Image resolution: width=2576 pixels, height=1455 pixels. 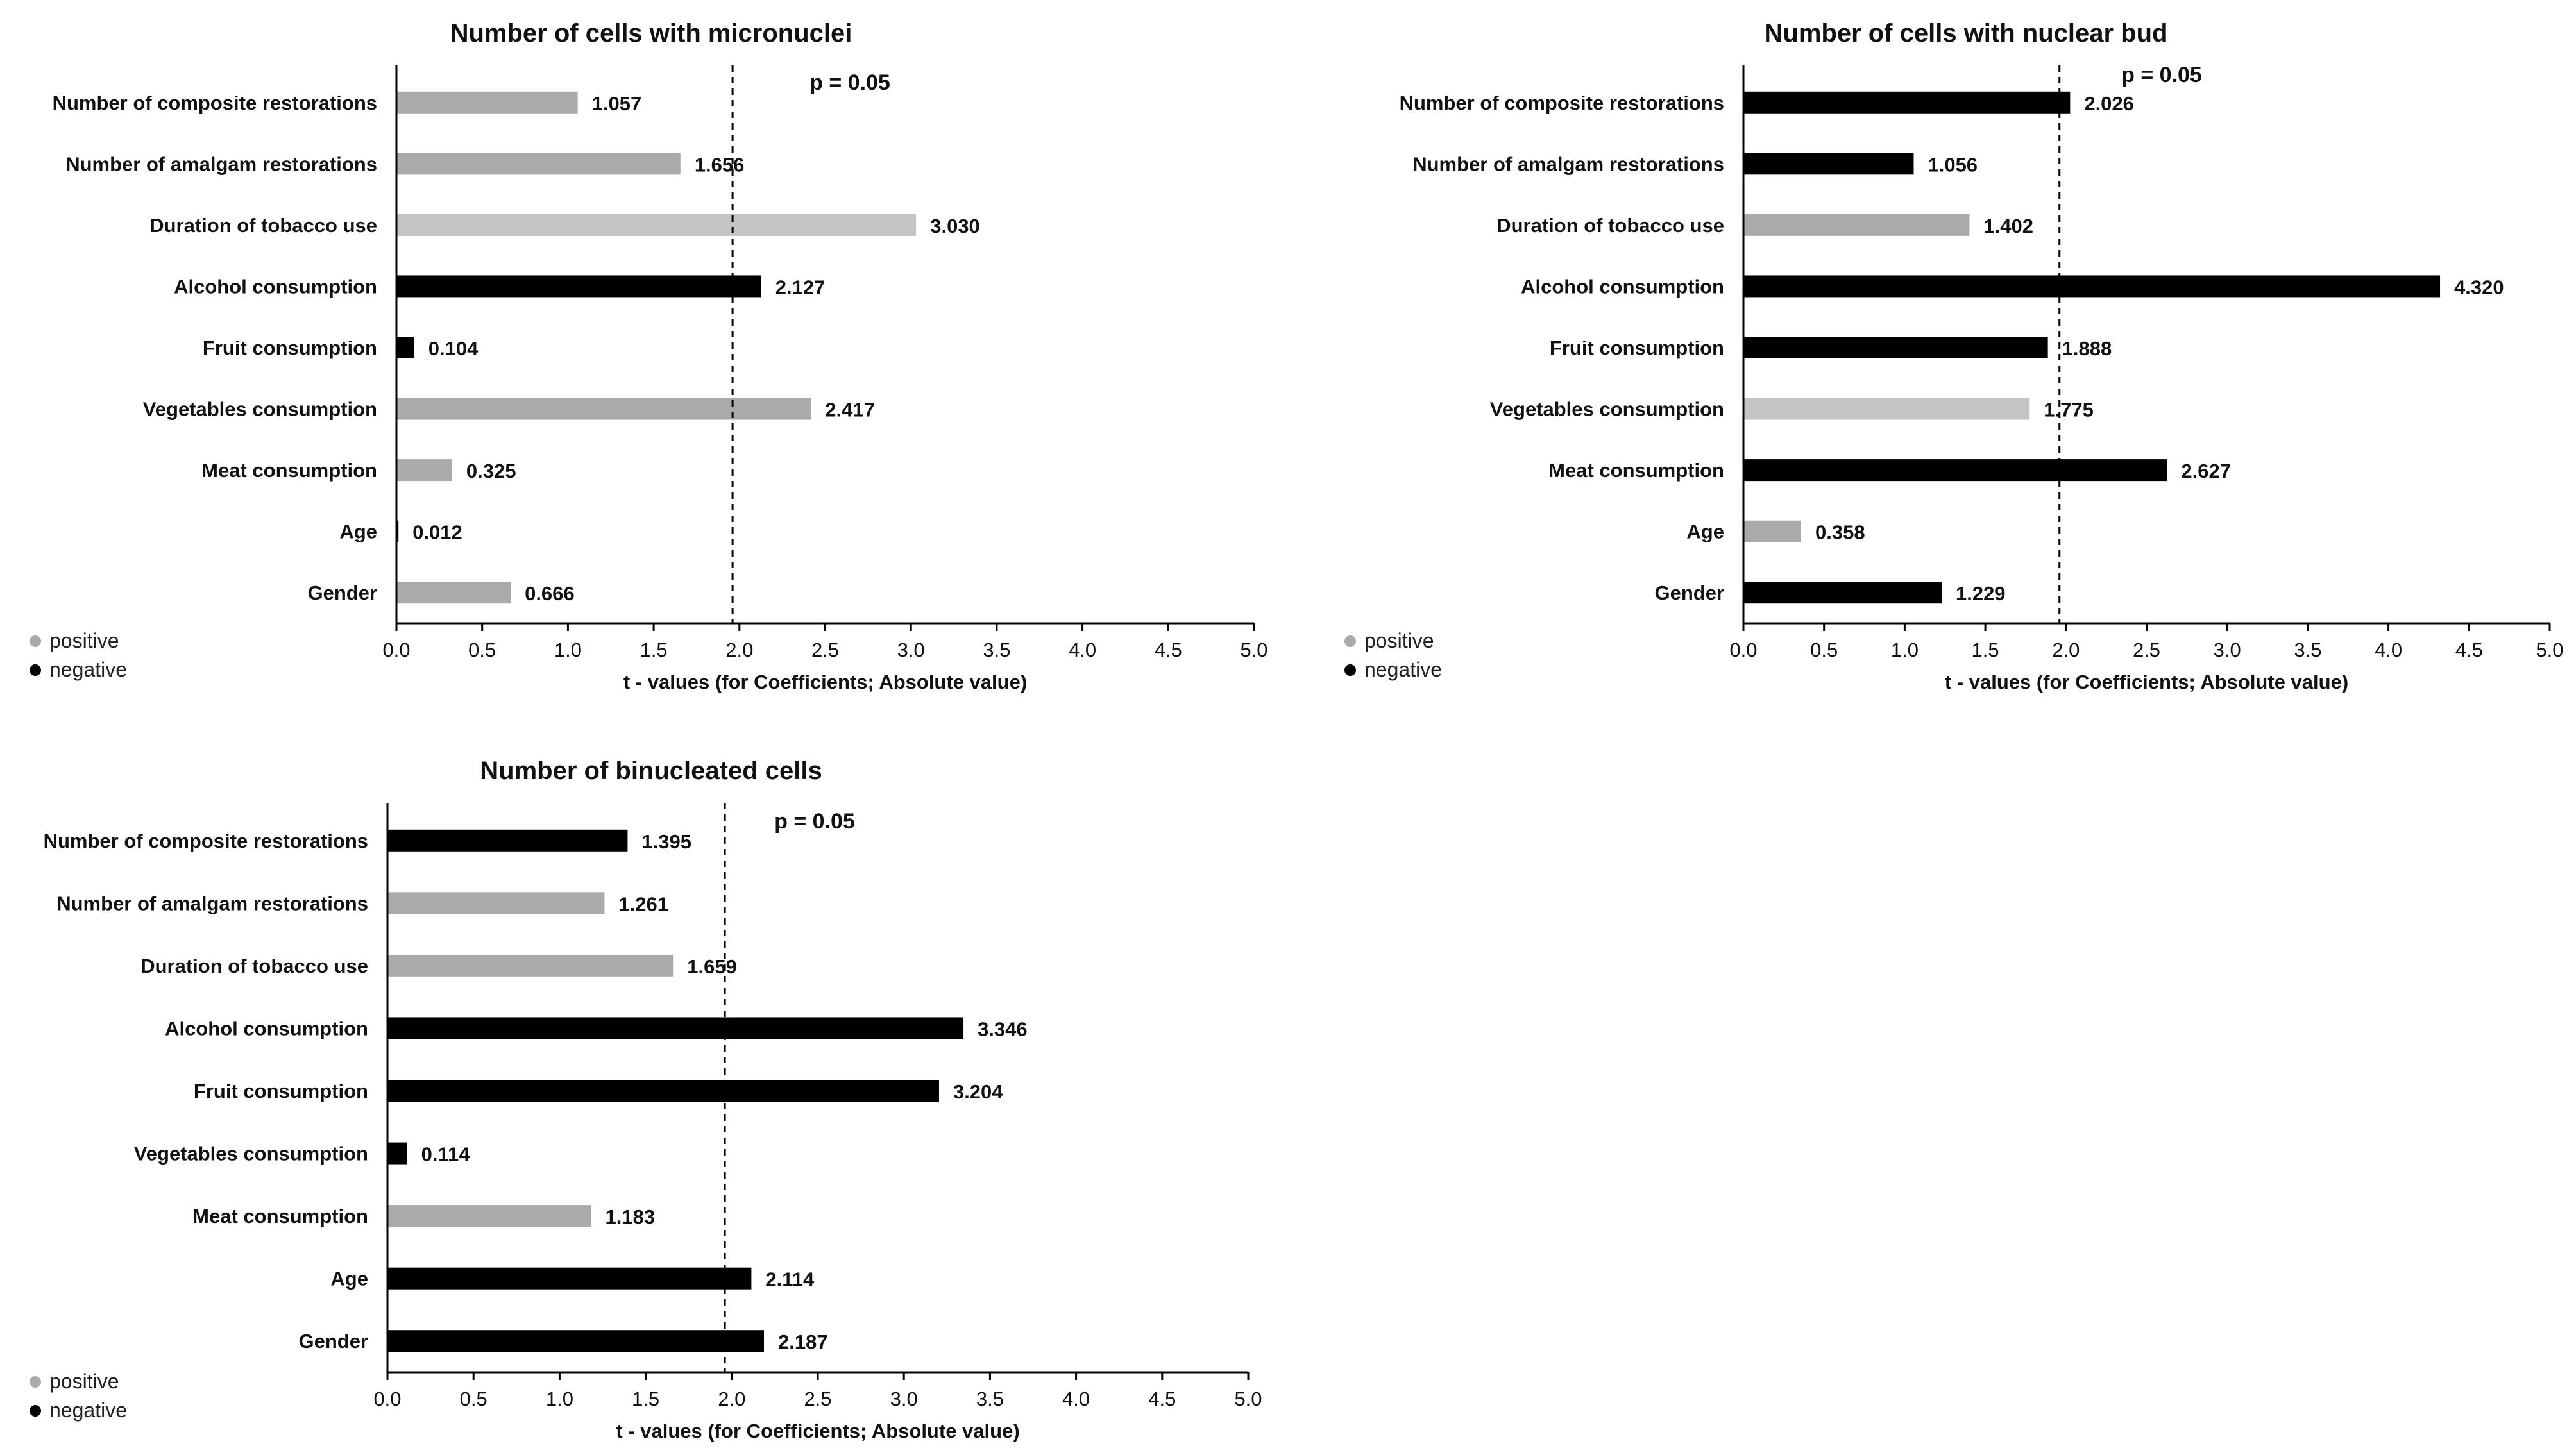 What do you see at coordinates (850, 410) in the screenshot?
I see `value-label: 2.417` at bounding box center [850, 410].